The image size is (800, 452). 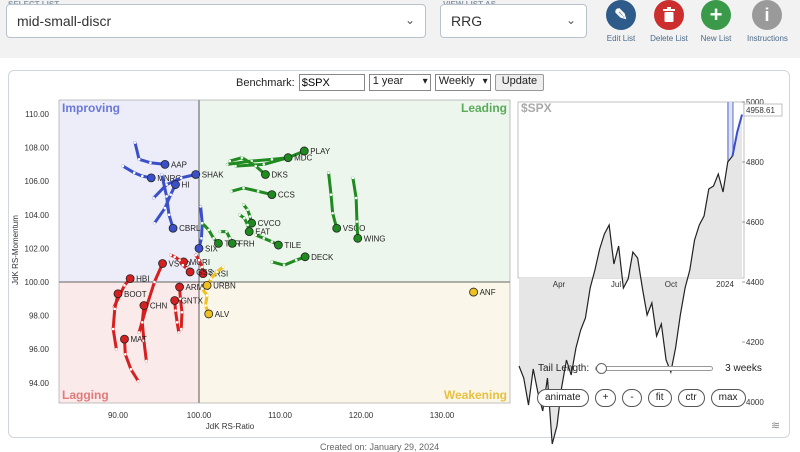 I want to click on y-tick-label: 110.00, so click(x=37, y=114).